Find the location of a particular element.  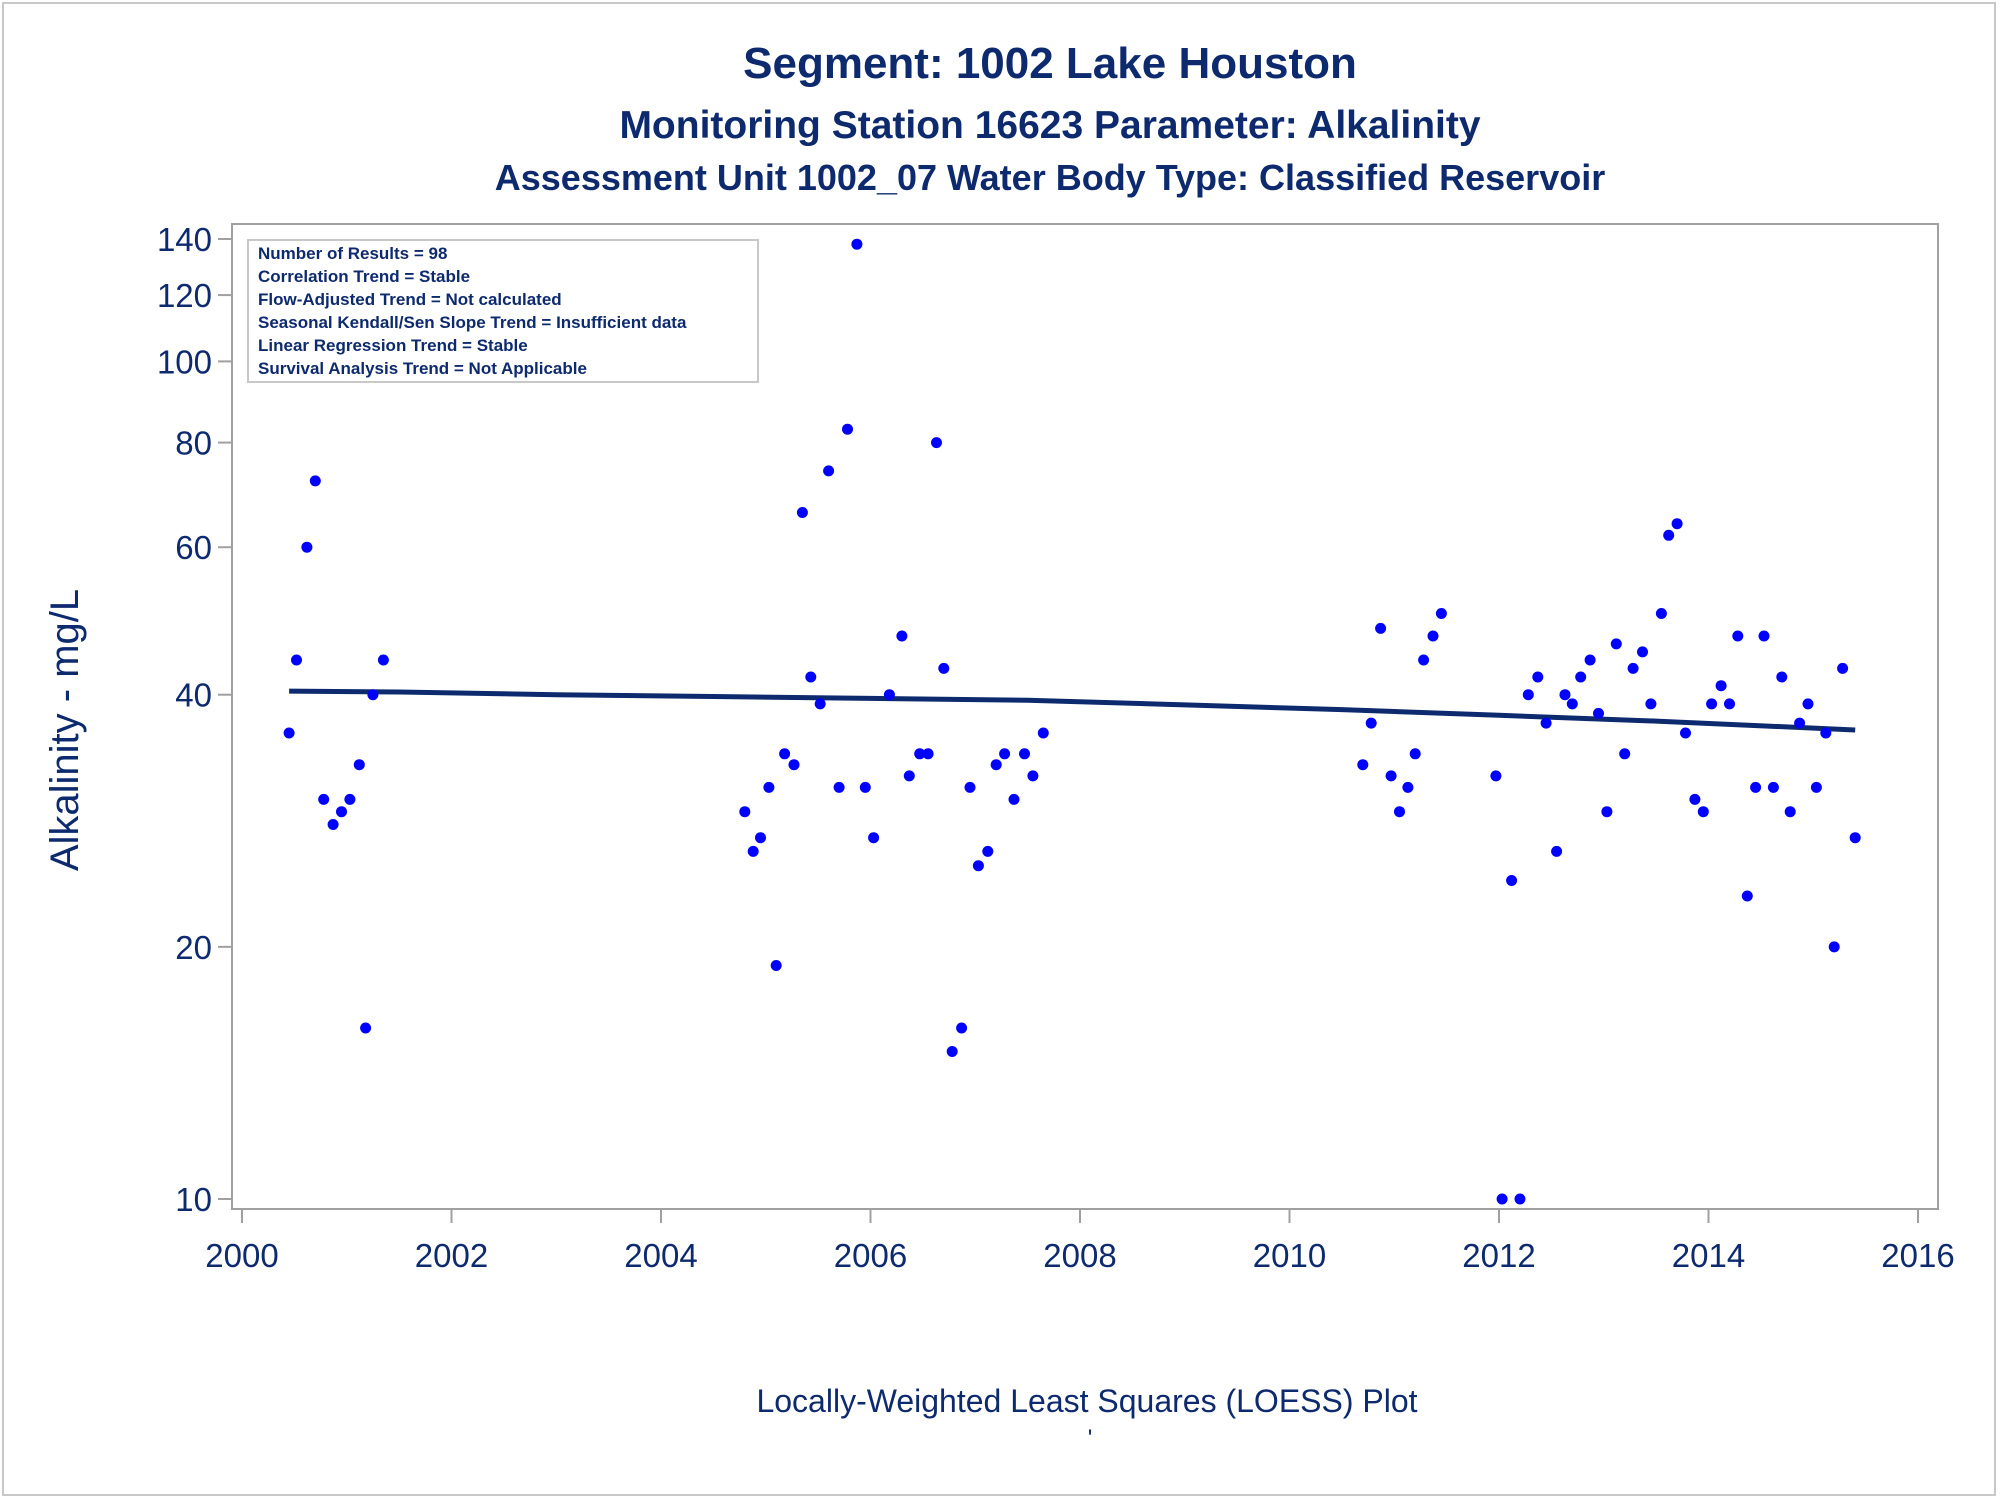

x-tick-label: 2014 is located at coordinates (1708, 1255).